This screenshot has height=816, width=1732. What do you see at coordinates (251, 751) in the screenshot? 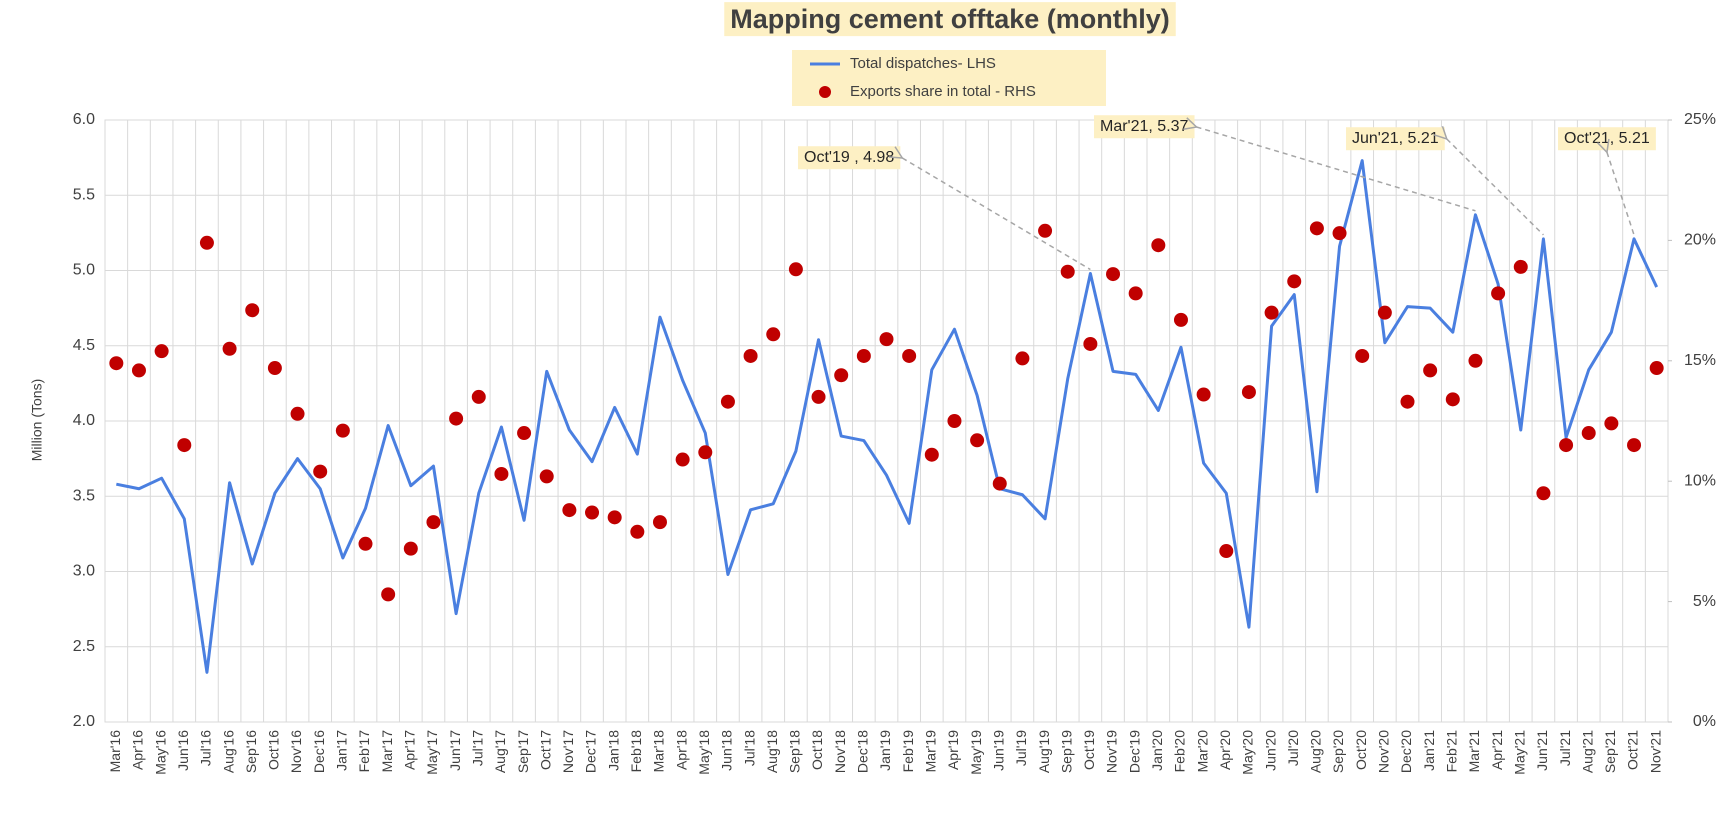
I see `x-tick-label: Sep'16` at bounding box center [251, 751].